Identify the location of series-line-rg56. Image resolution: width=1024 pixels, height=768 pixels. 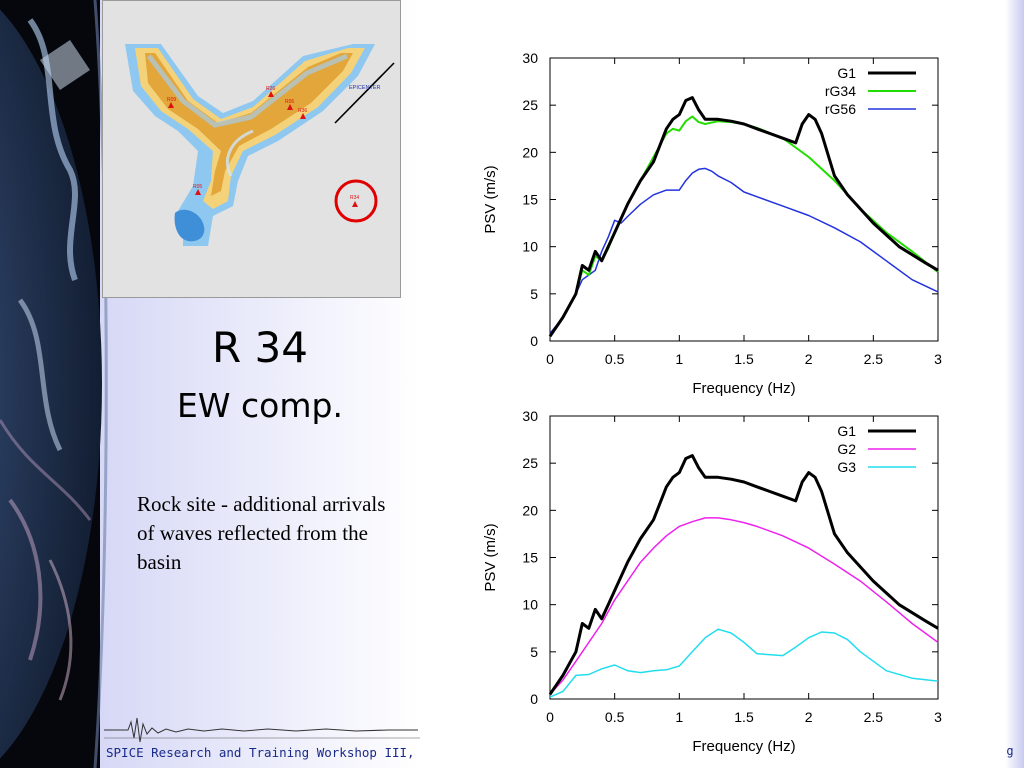
(744, 250).